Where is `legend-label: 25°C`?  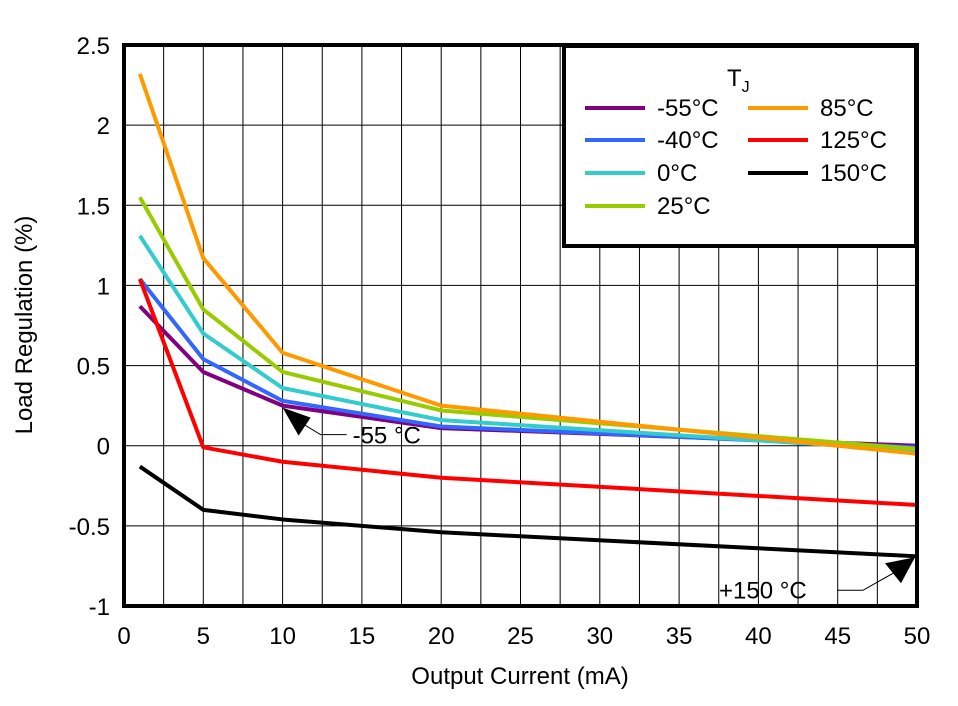 legend-label: 25°C is located at coordinates (684, 206).